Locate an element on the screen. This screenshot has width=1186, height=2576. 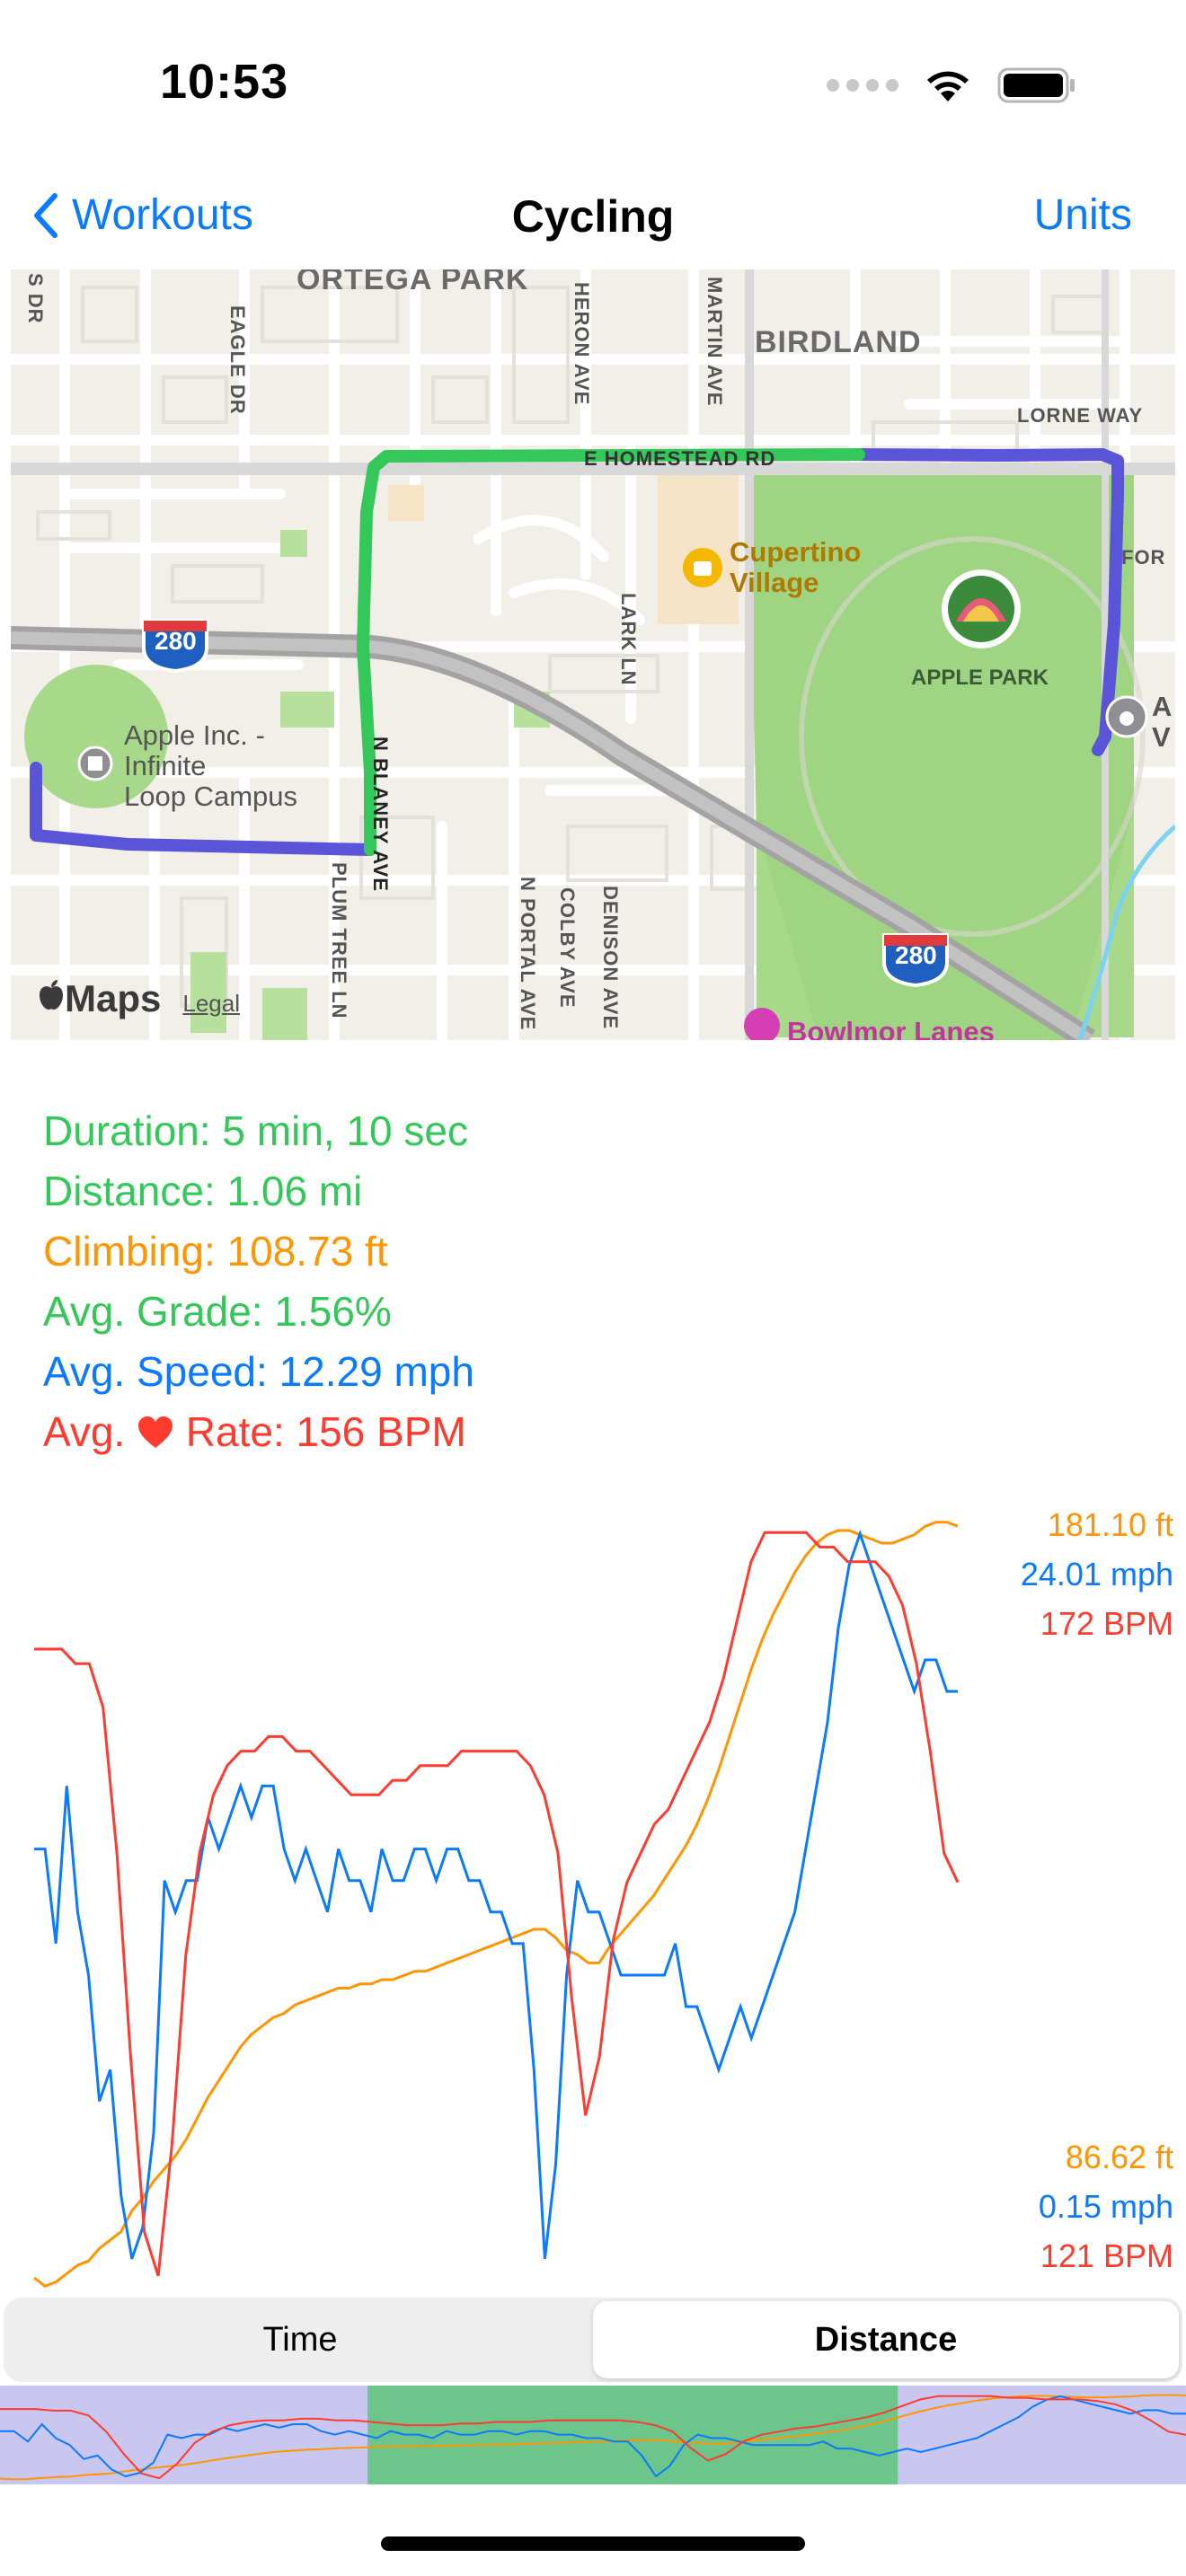
route-selected-segment is located at coordinates (611, 652).